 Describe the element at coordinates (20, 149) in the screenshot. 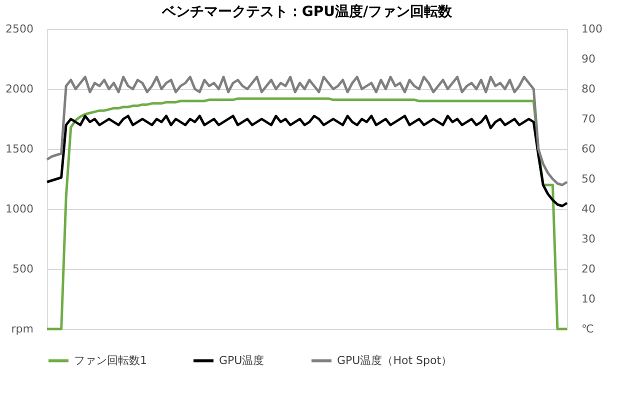

I see `y-tick-label: 1500` at that location.